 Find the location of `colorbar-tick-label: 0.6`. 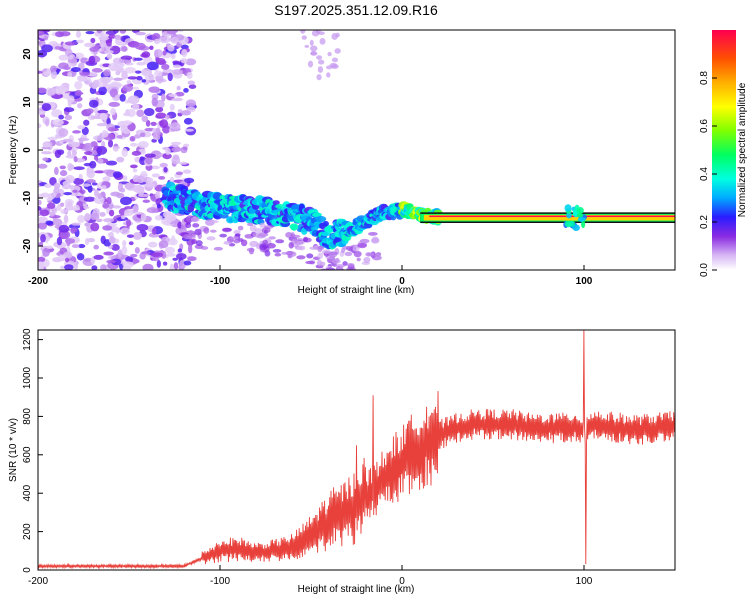

colorbar-tick-label: 0.6 is located at coordinates (704, 126).